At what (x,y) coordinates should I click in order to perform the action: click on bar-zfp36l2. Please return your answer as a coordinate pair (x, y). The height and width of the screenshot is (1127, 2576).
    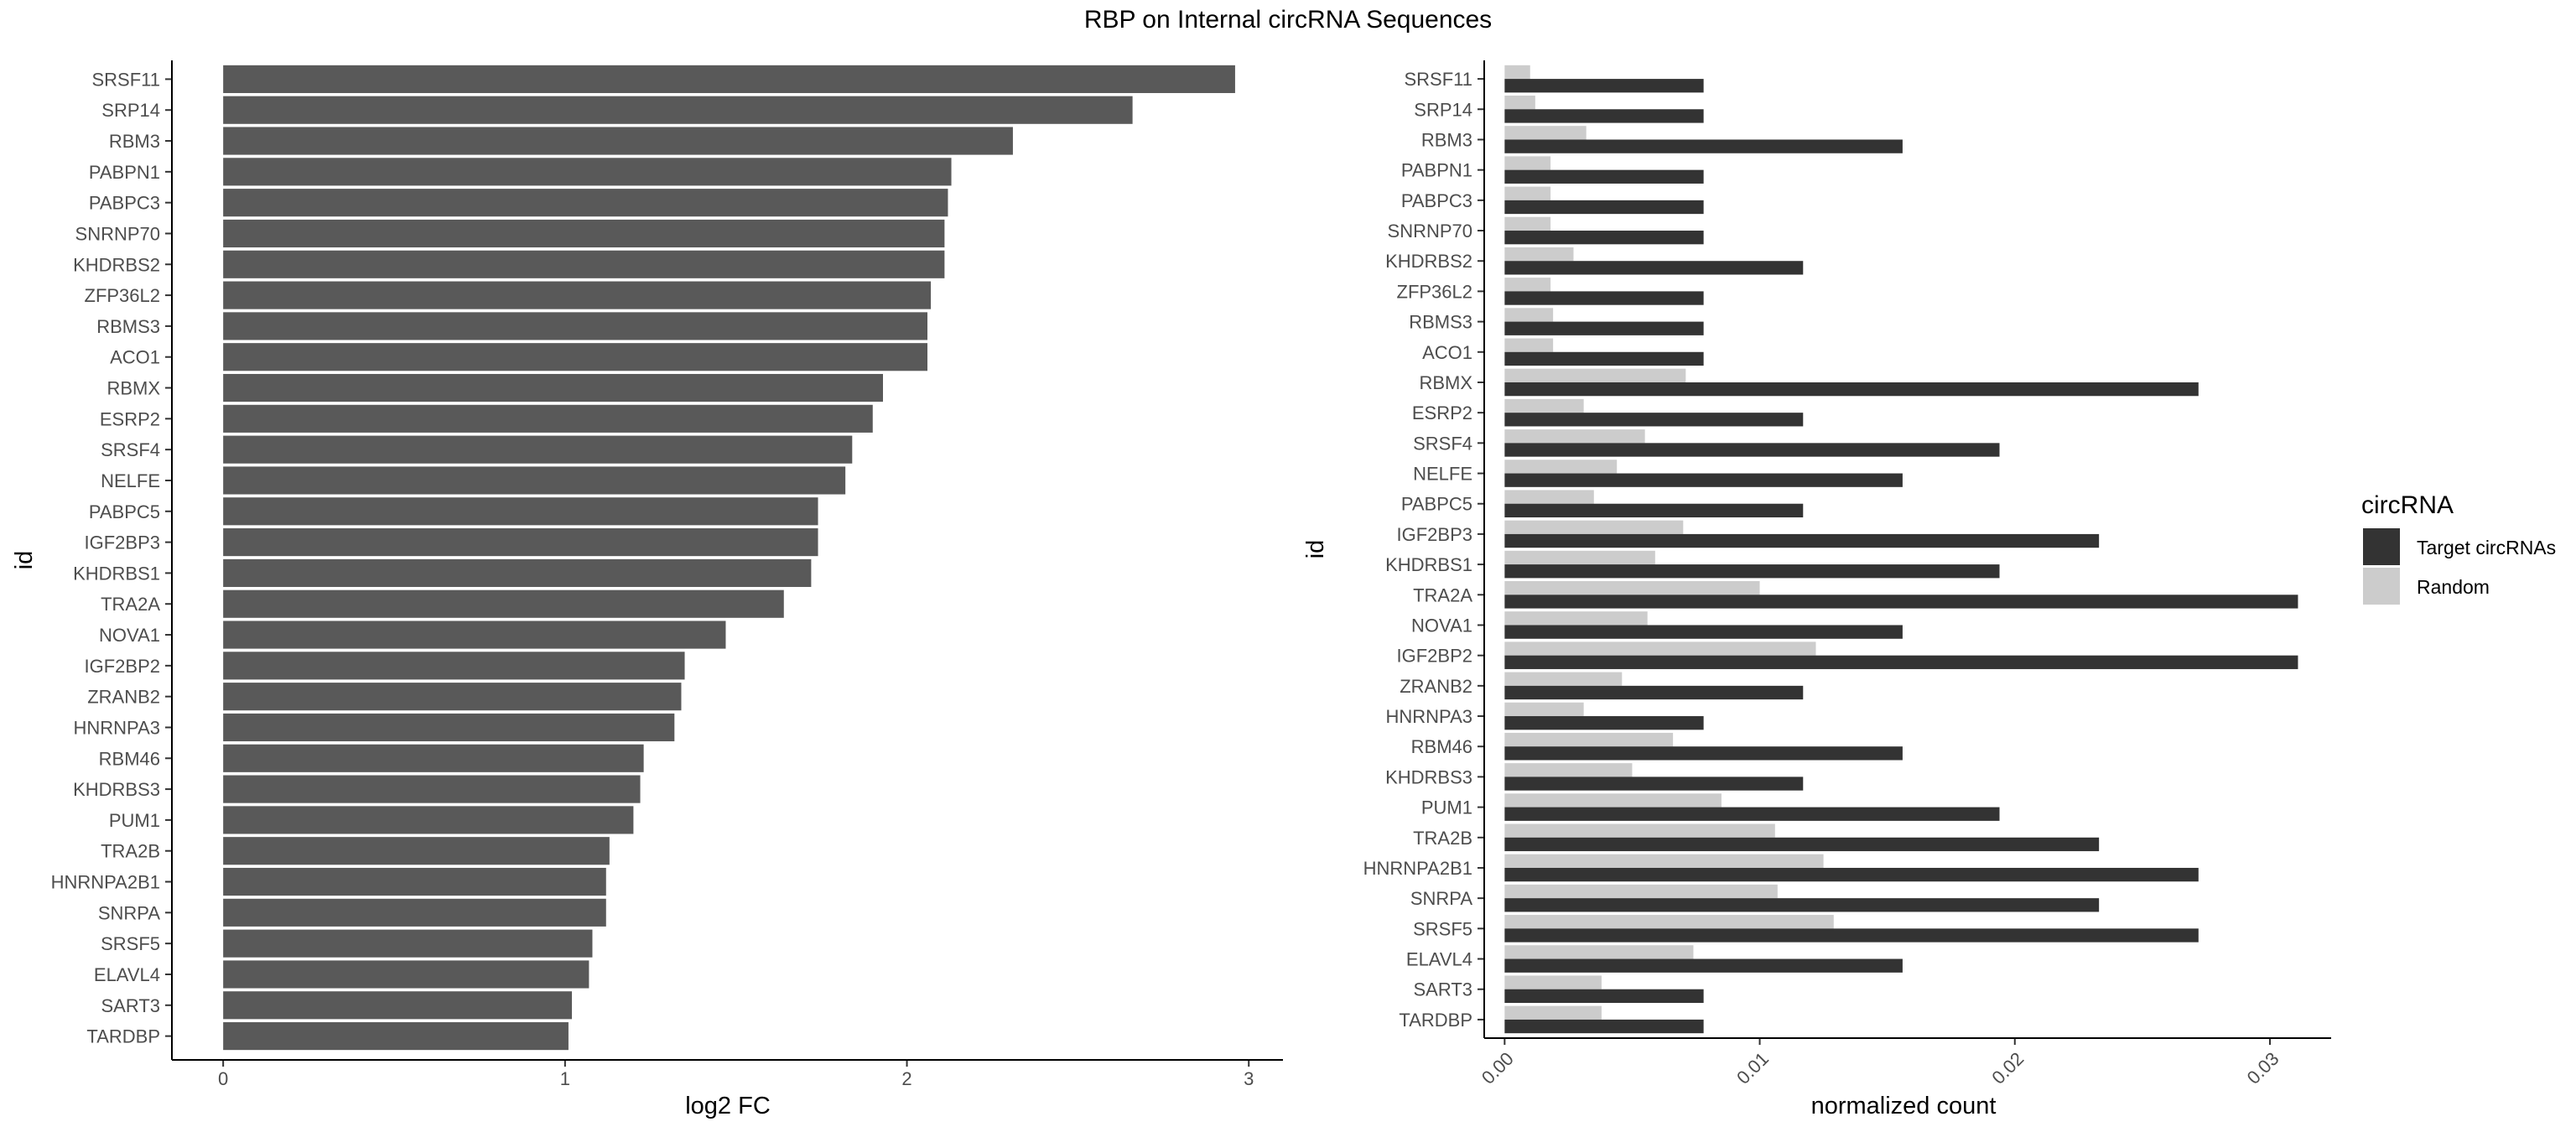
    Looking at the image, I should click on (577, 295).